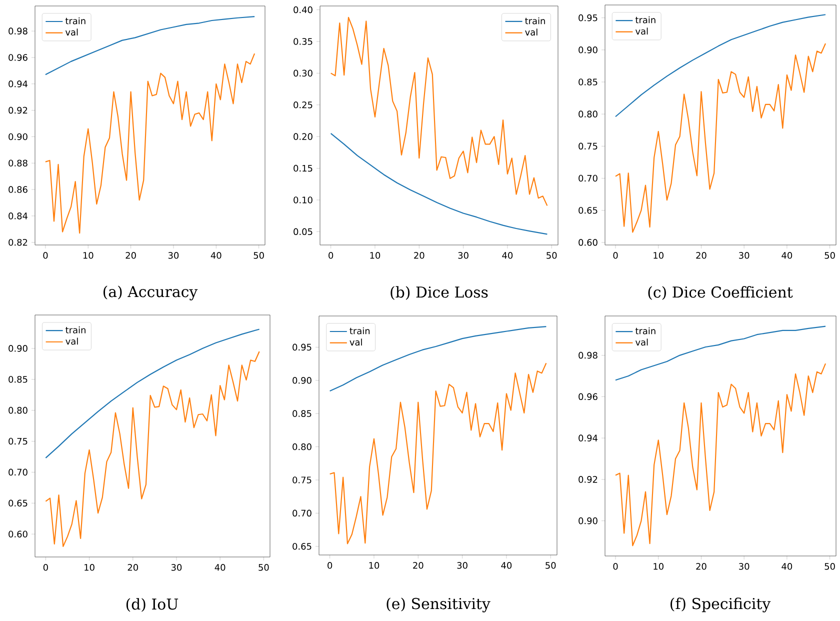 This screenshot has width=840, height=621. What do you see at coordinates (303, 104) in the screenshot?
I see `y-tick-label: 0.25` at bounding box center [303, 104].